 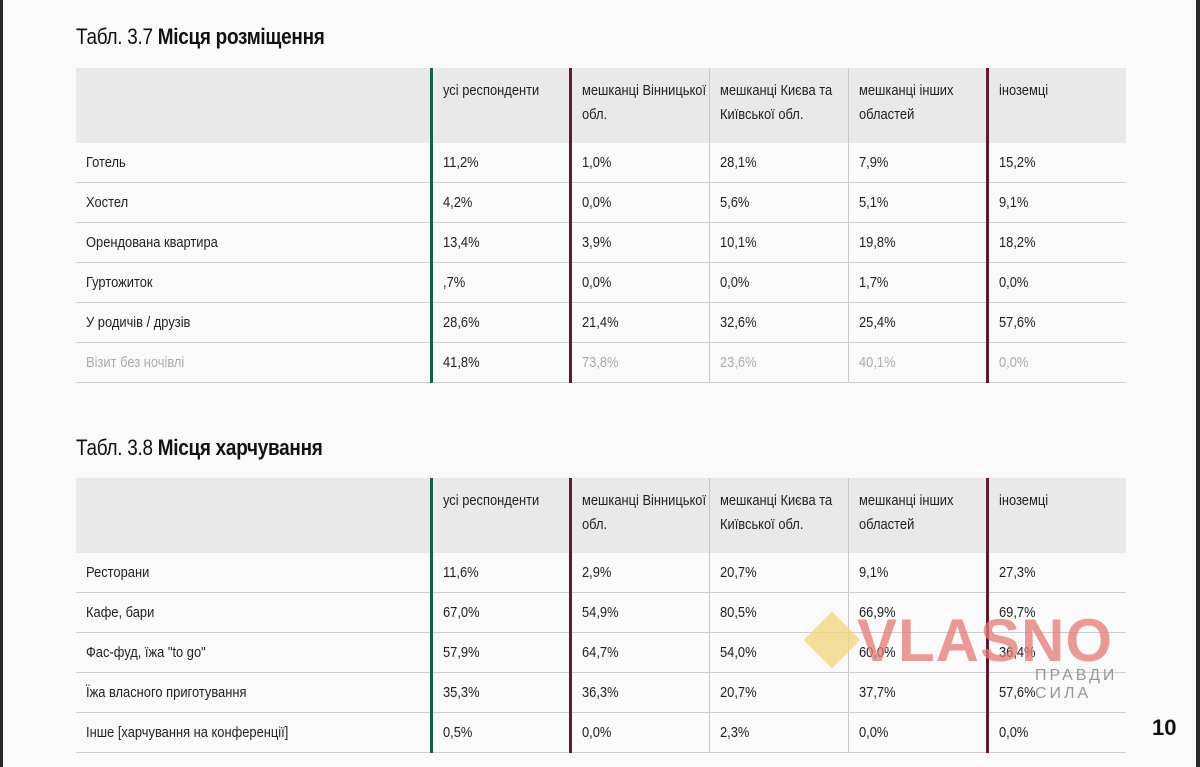 What do you see at coordinates (240, 447) in the screenshot?
I see `table2-title-bold: Місця харчування` at bounding box center [240, 447].